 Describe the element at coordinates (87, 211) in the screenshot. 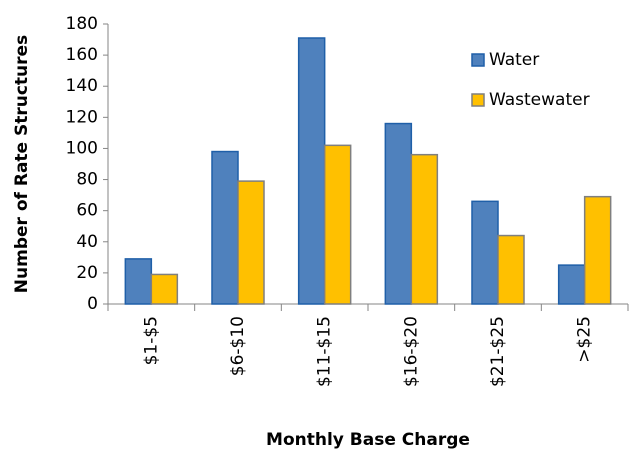

I see `y-tick-label: 60` at that location.